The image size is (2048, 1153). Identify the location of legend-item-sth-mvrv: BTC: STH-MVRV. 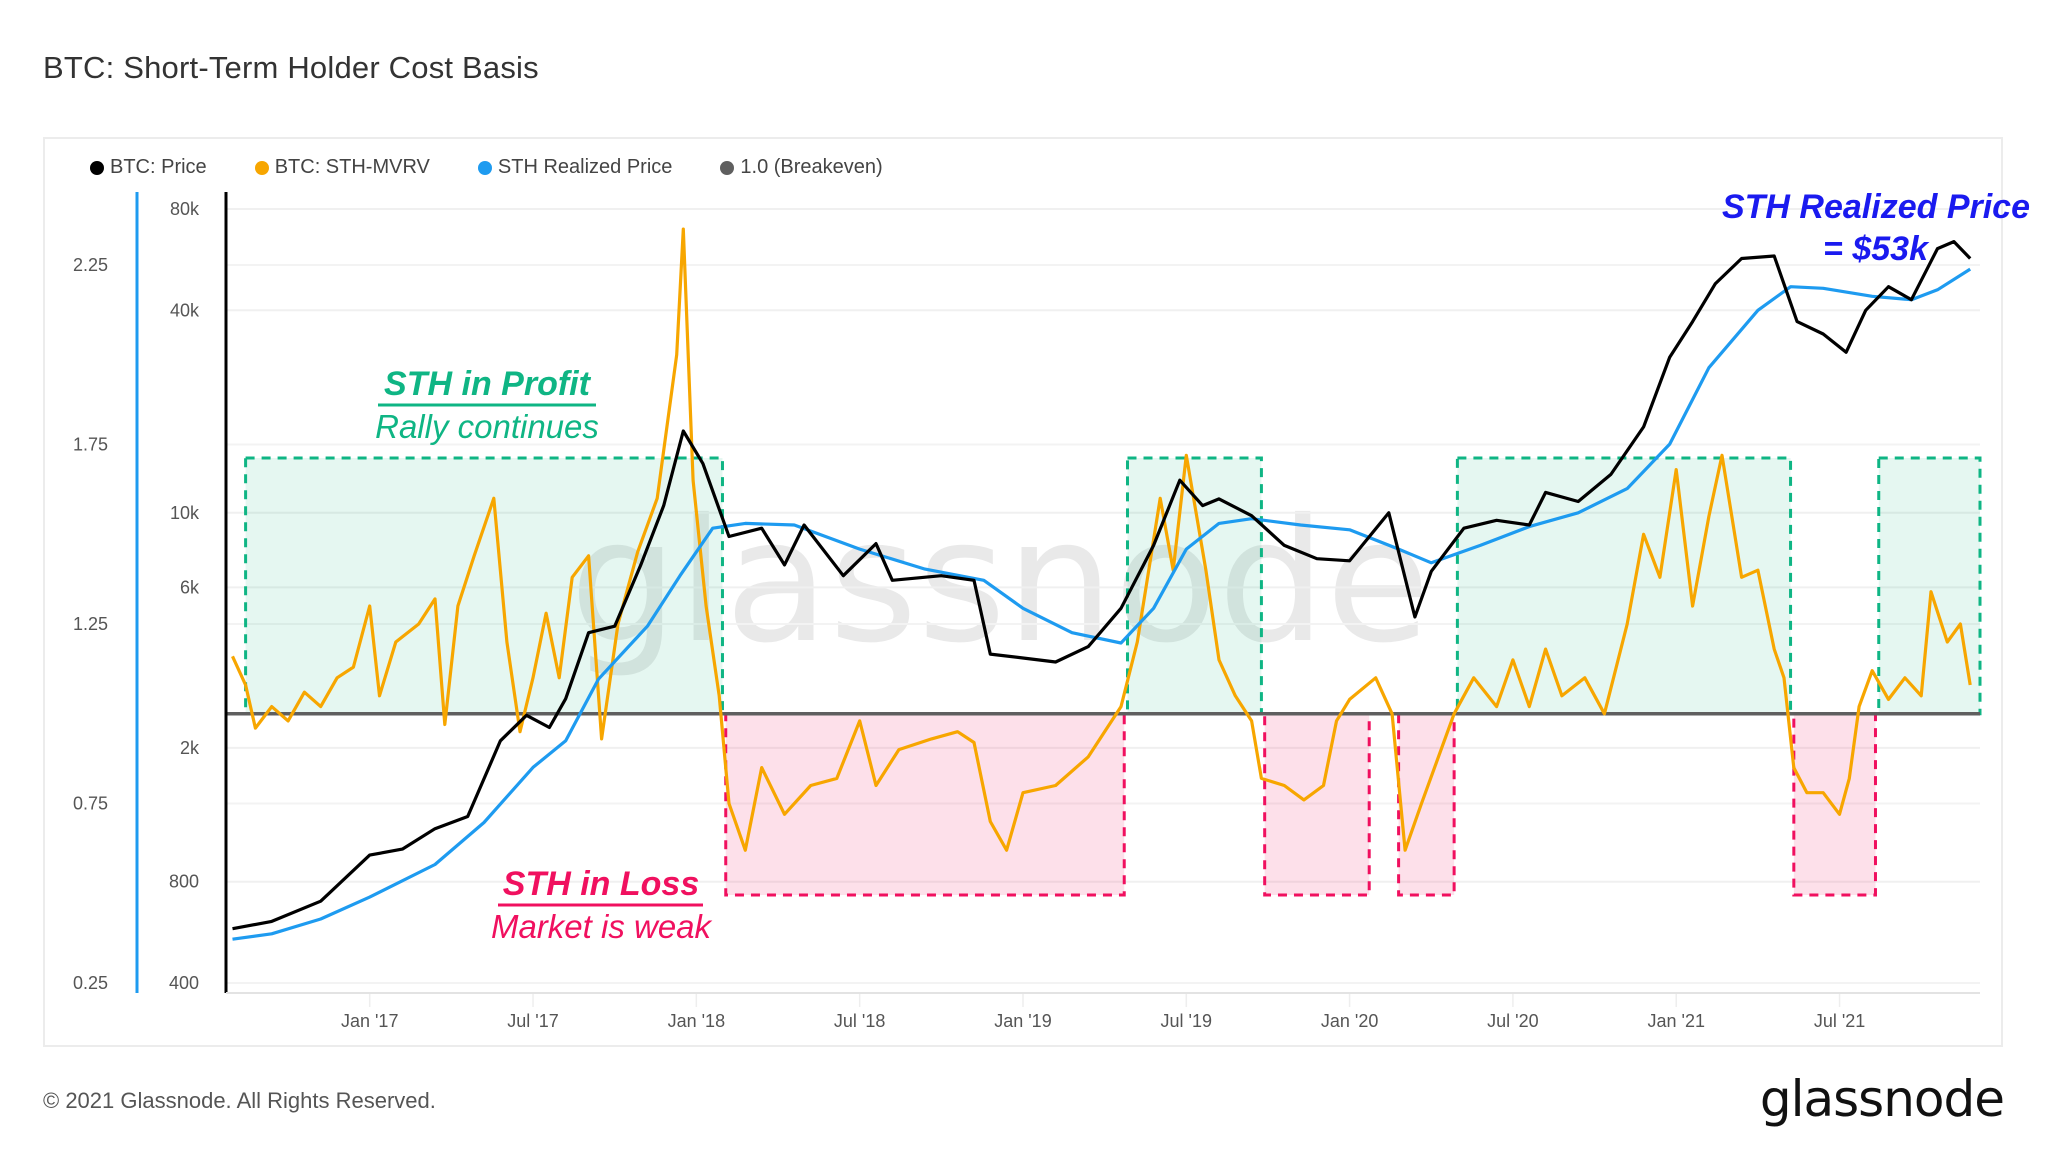
(342, 167).